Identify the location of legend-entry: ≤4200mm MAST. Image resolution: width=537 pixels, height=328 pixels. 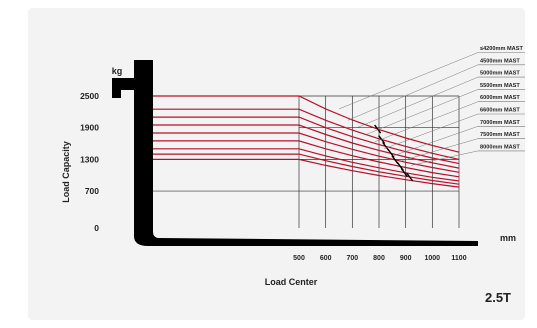
(501, 49).